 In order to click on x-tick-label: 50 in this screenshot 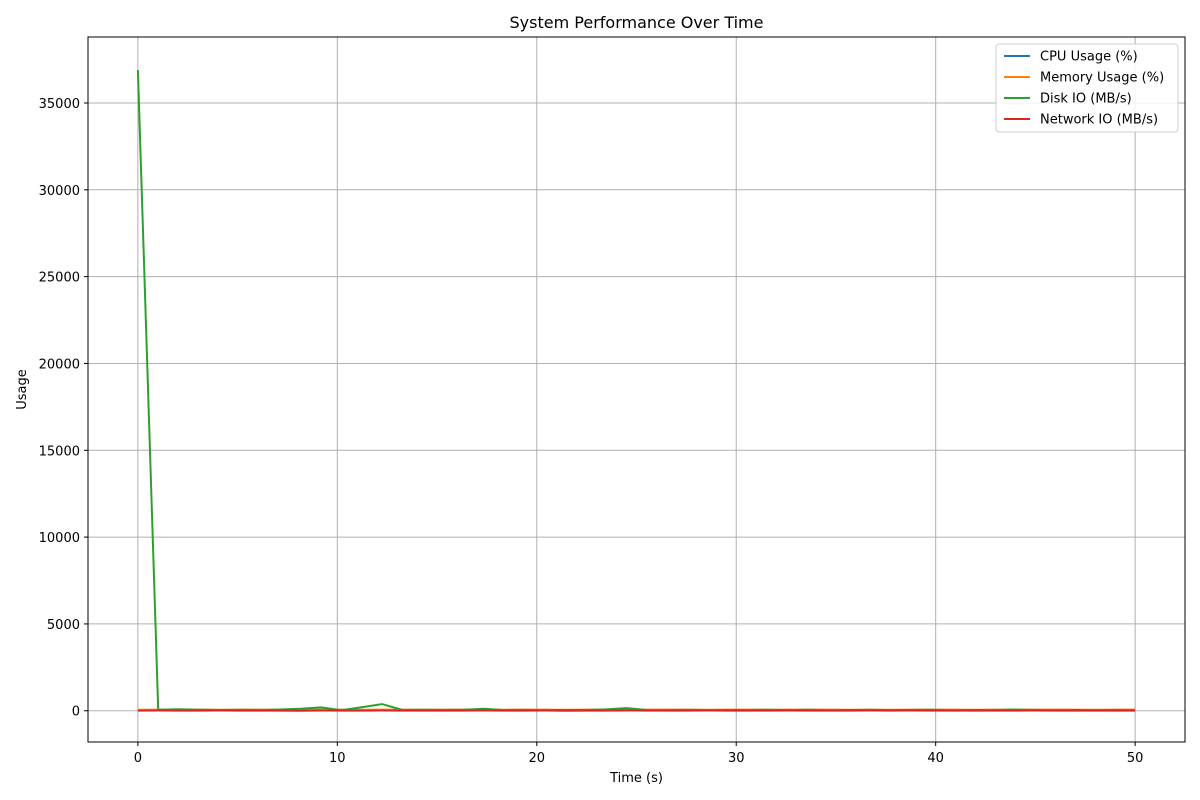, I will do `click(1135, 758)`.